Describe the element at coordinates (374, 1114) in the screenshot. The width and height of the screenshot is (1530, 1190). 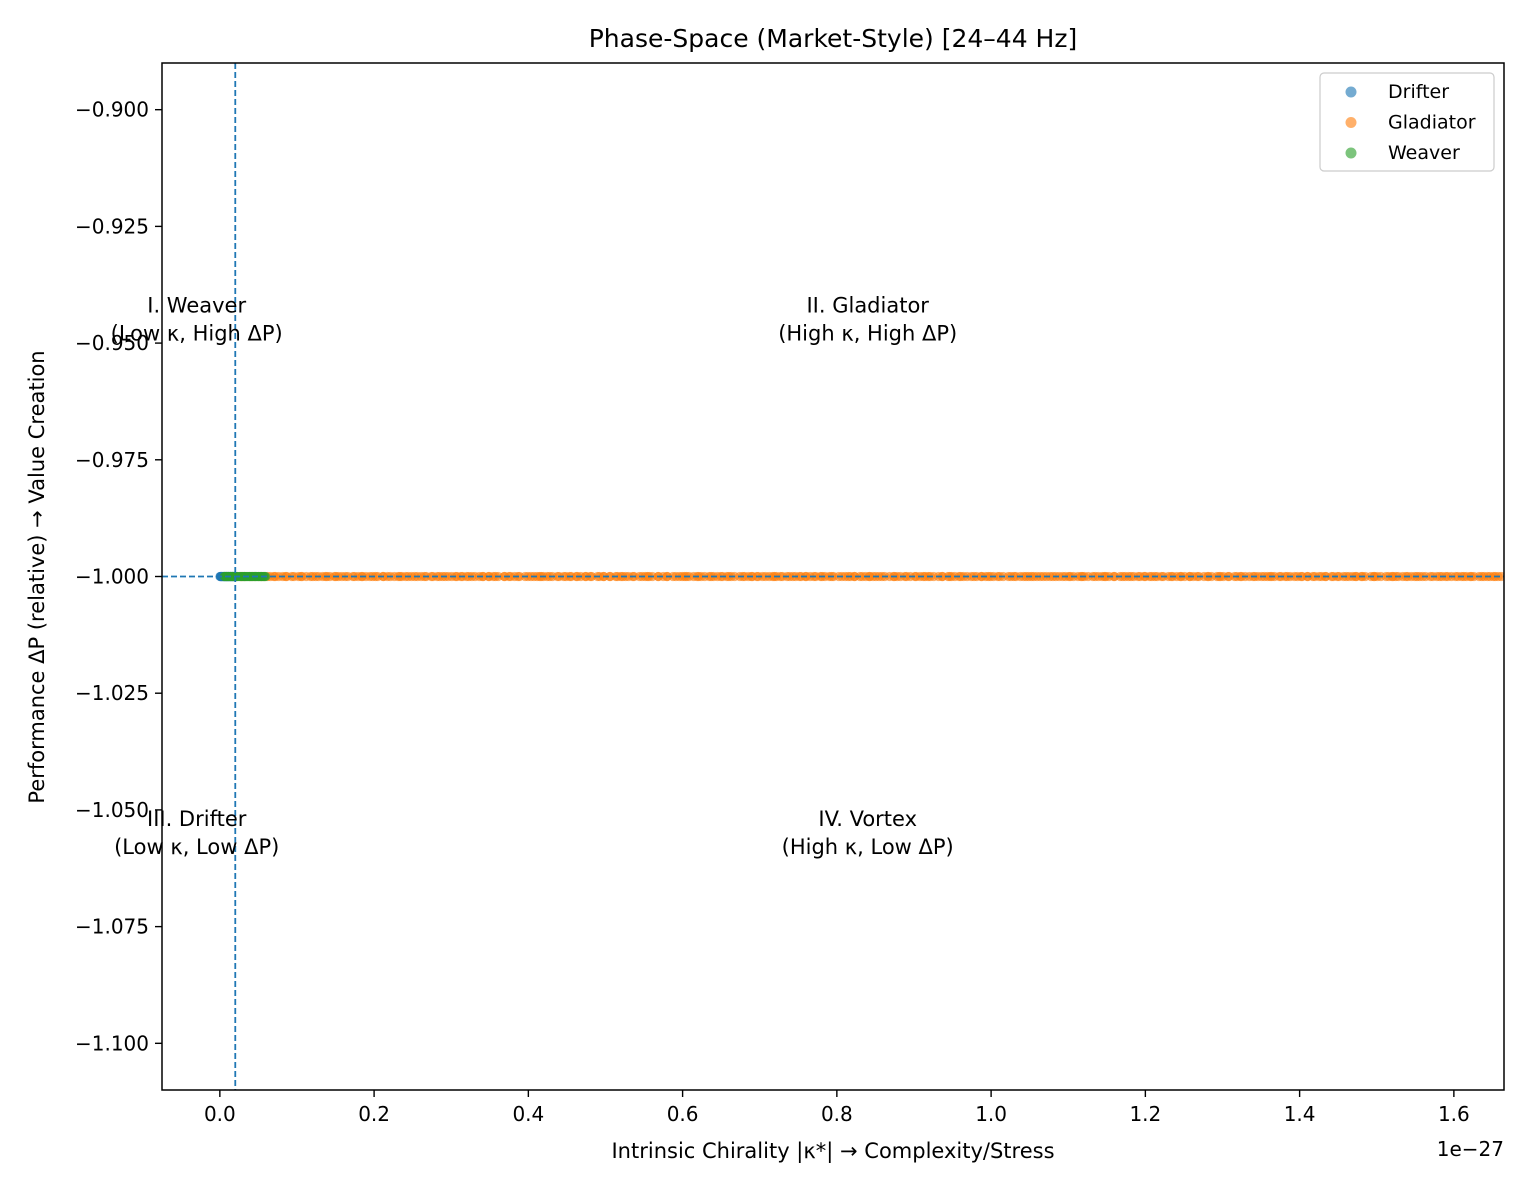
I see `x-tick-label: 0.2` at that location.